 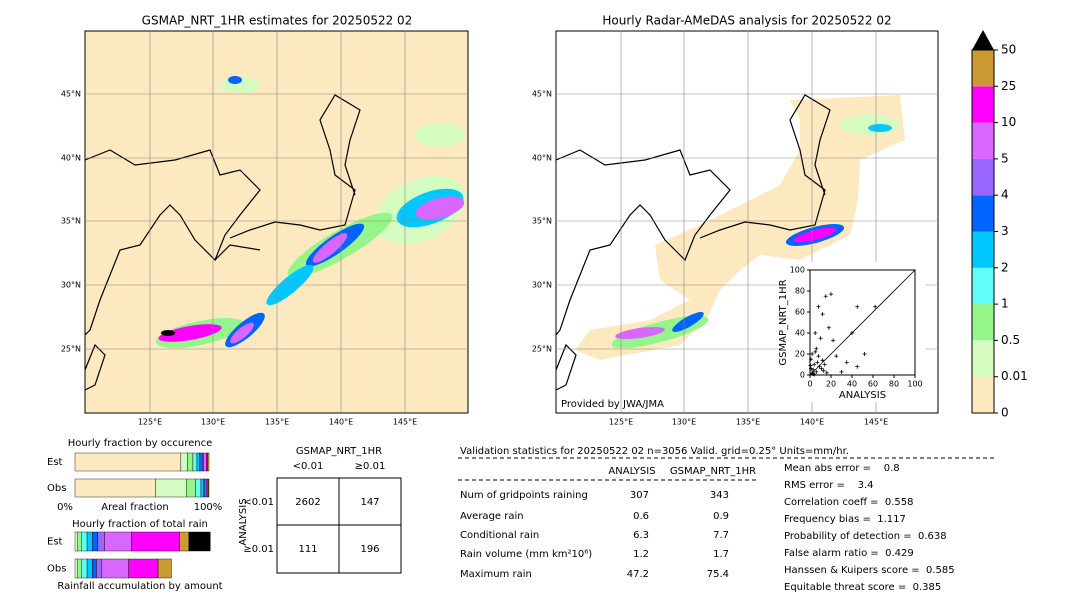 What do you see at coordinates (802, 375) in the screenshot?
I see `y-tick-label: 0` at bounding box center [802, 375].